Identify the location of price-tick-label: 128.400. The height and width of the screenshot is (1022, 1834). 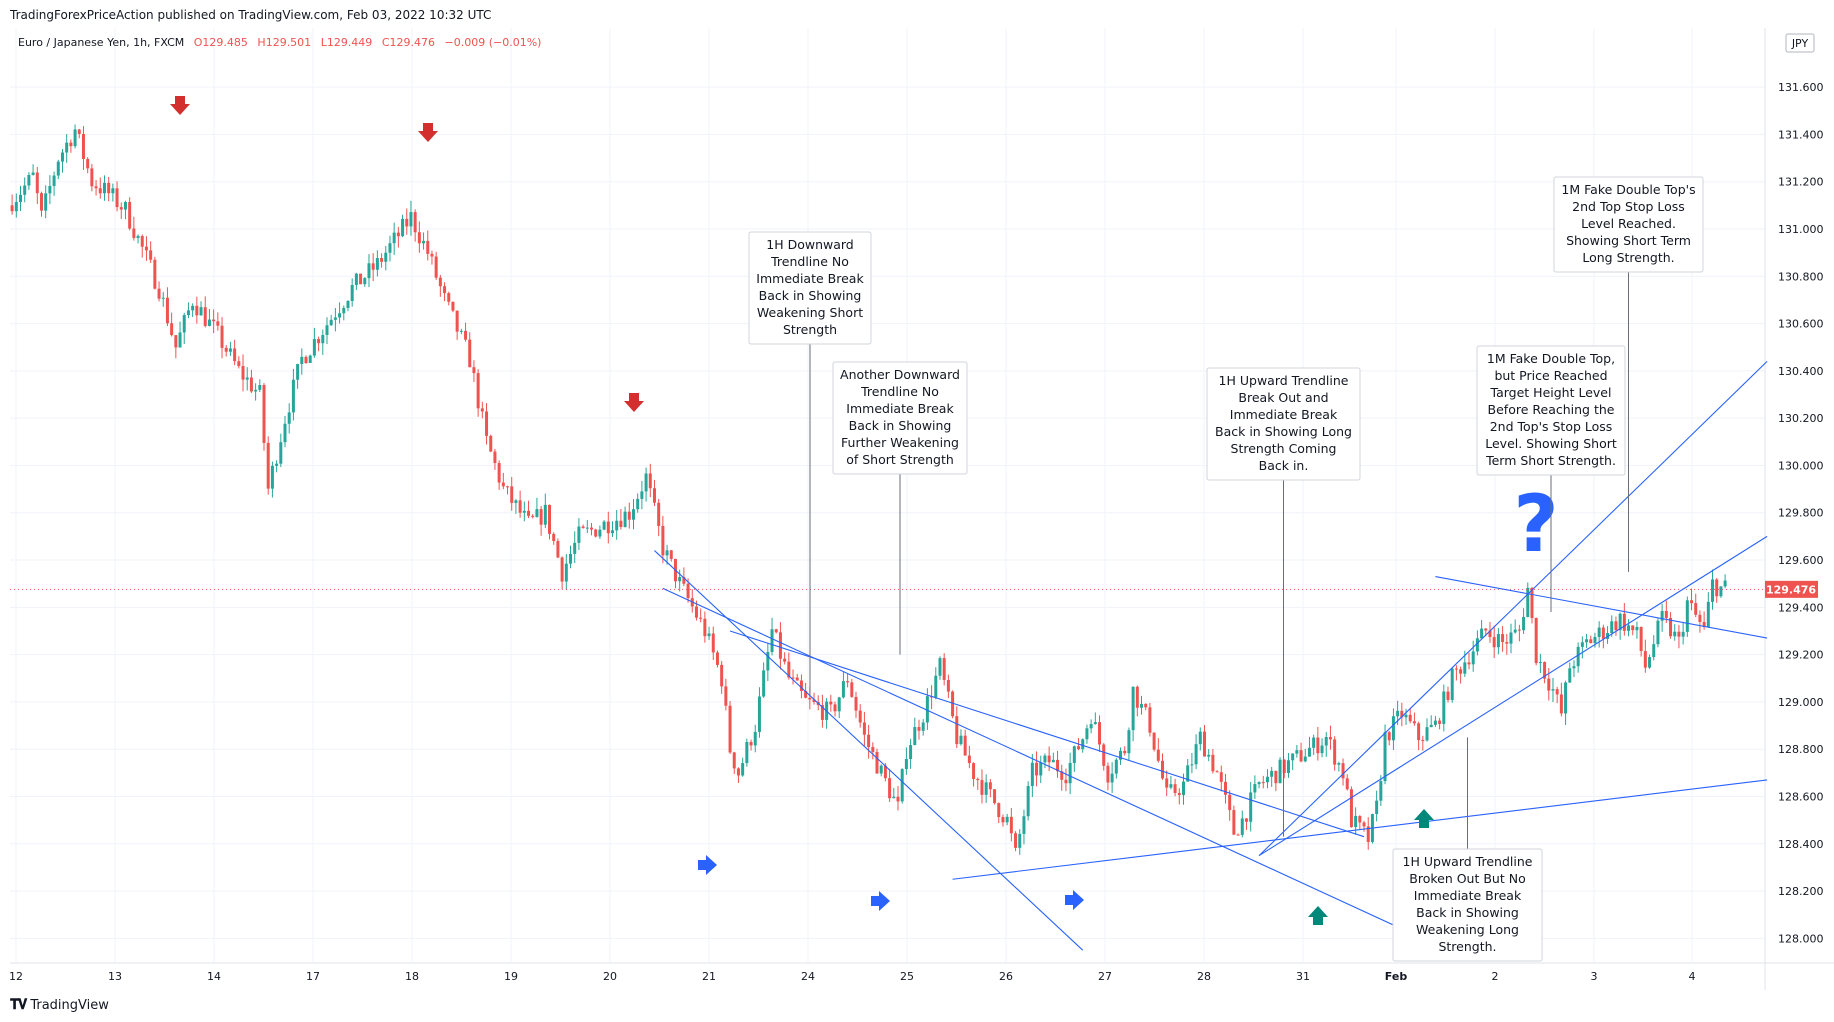
(1801, 844).